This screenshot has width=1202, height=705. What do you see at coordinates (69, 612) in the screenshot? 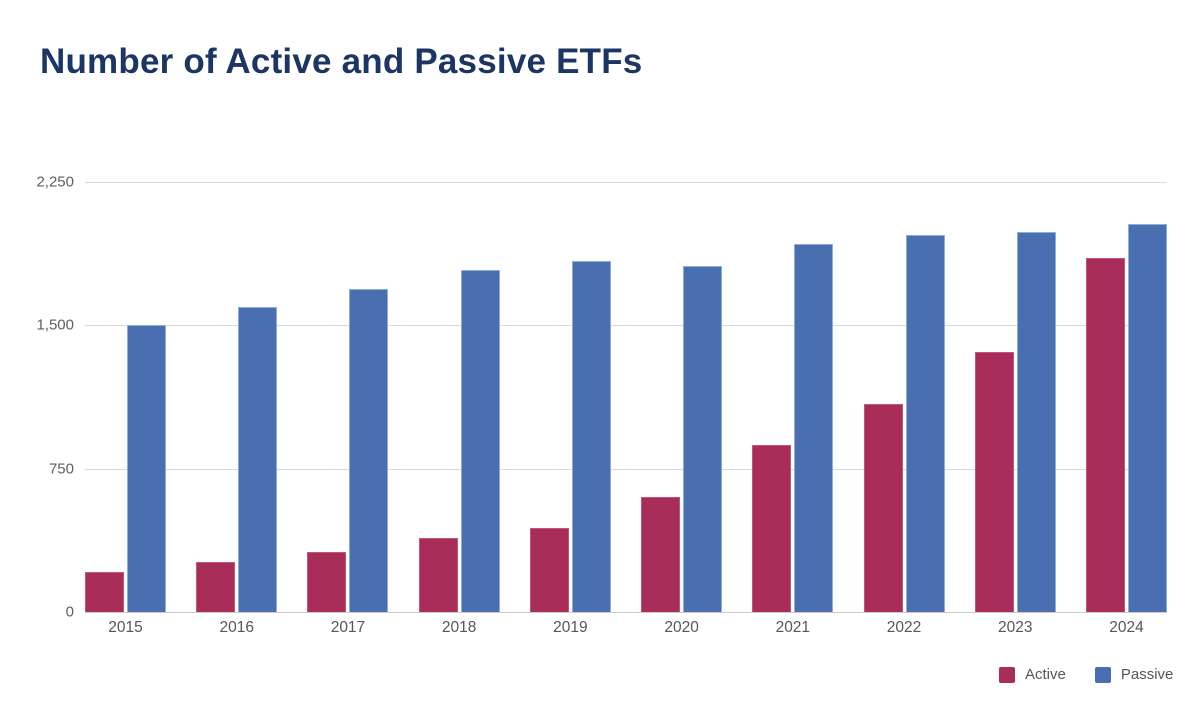
I see `y-tick-label: 0` at bounding box center [69, 612].